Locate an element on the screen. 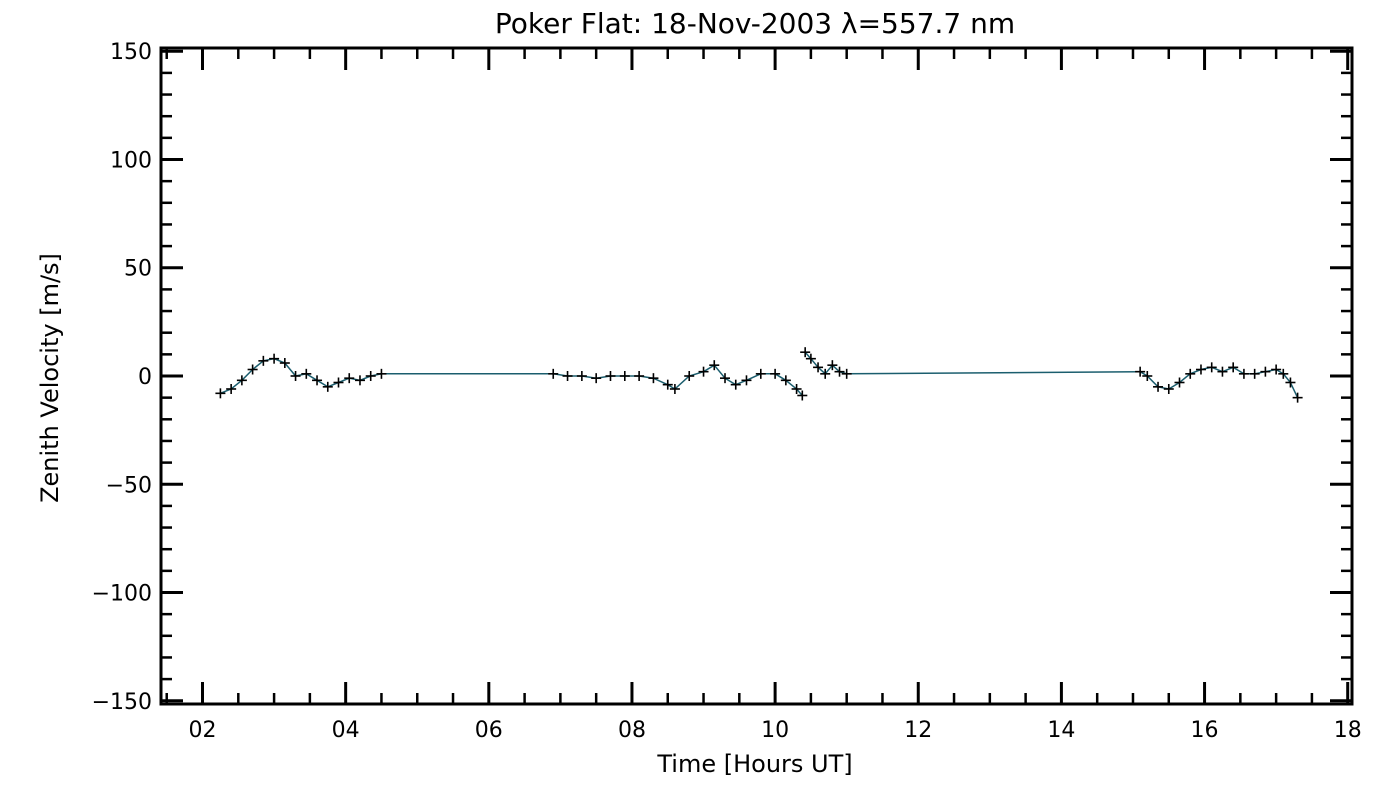 The width and height of the screenshot is (1400, 805). x-tick-label: 10 is located at coordinates (775, 730).